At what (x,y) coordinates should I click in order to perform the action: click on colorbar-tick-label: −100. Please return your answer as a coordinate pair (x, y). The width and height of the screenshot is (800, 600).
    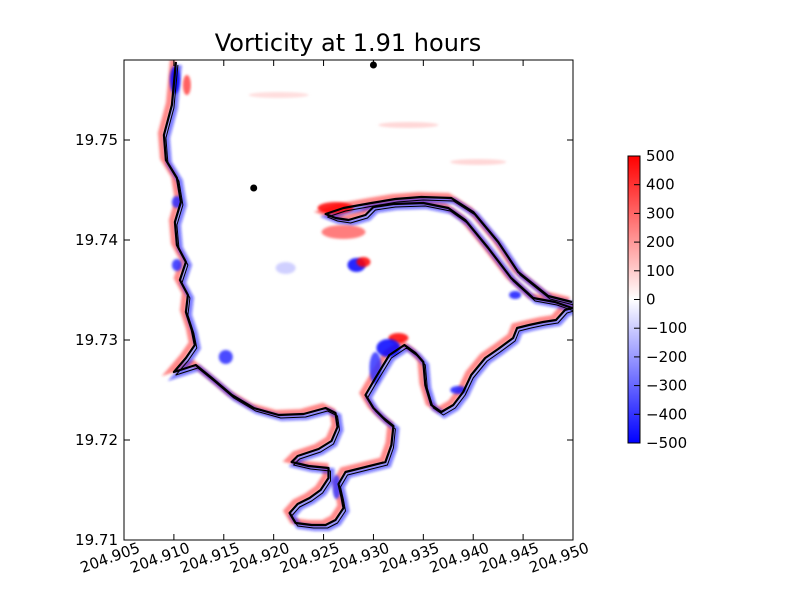
    Looking at the image, I should click on (666, 328).